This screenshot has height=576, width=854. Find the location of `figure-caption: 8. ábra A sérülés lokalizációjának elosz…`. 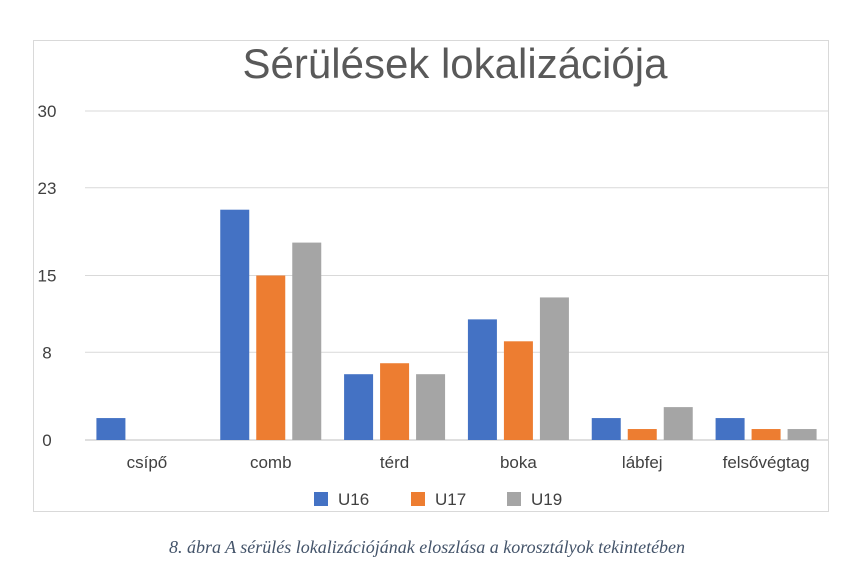

figure-caption: 8. ábra A sérülés lokalizációjának elosz… is located at coordinates (427, 547).